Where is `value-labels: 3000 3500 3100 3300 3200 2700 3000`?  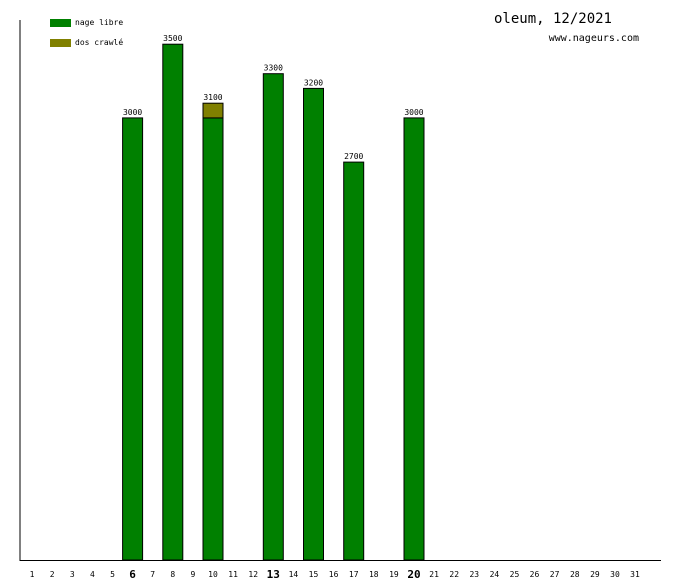 value-labels: 3000 3500 3100 3300 3200 2700 3000 is located at coordinates (273, 97).